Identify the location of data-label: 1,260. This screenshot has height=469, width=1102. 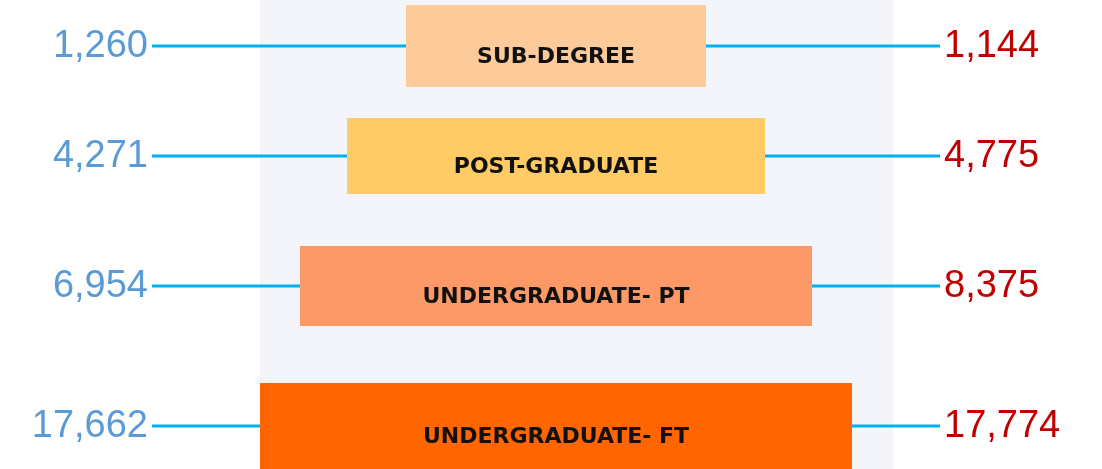
(100, 44).